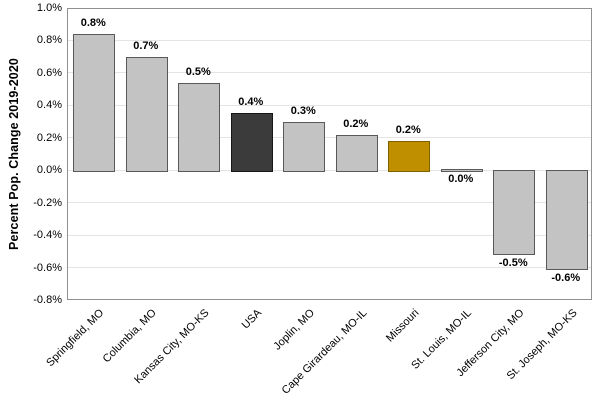 The image size is (600, 400). Describe the element at coordinates (130, 336) in the screenshot. I see `x-category-label-text: Columbia, MO` at that location.